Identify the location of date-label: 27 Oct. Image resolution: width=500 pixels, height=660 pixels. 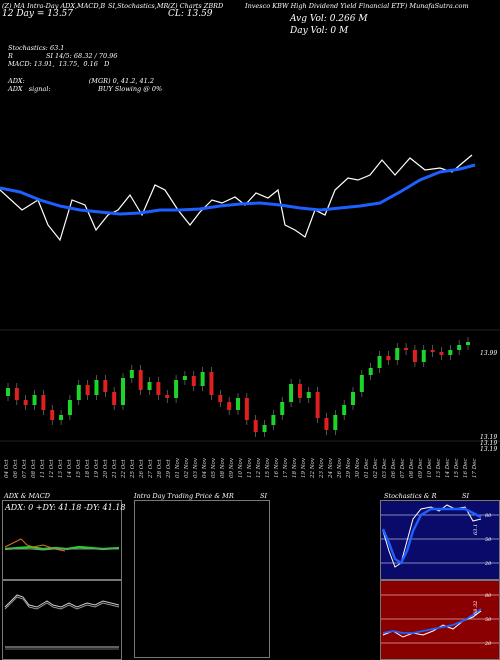
(151, 468).